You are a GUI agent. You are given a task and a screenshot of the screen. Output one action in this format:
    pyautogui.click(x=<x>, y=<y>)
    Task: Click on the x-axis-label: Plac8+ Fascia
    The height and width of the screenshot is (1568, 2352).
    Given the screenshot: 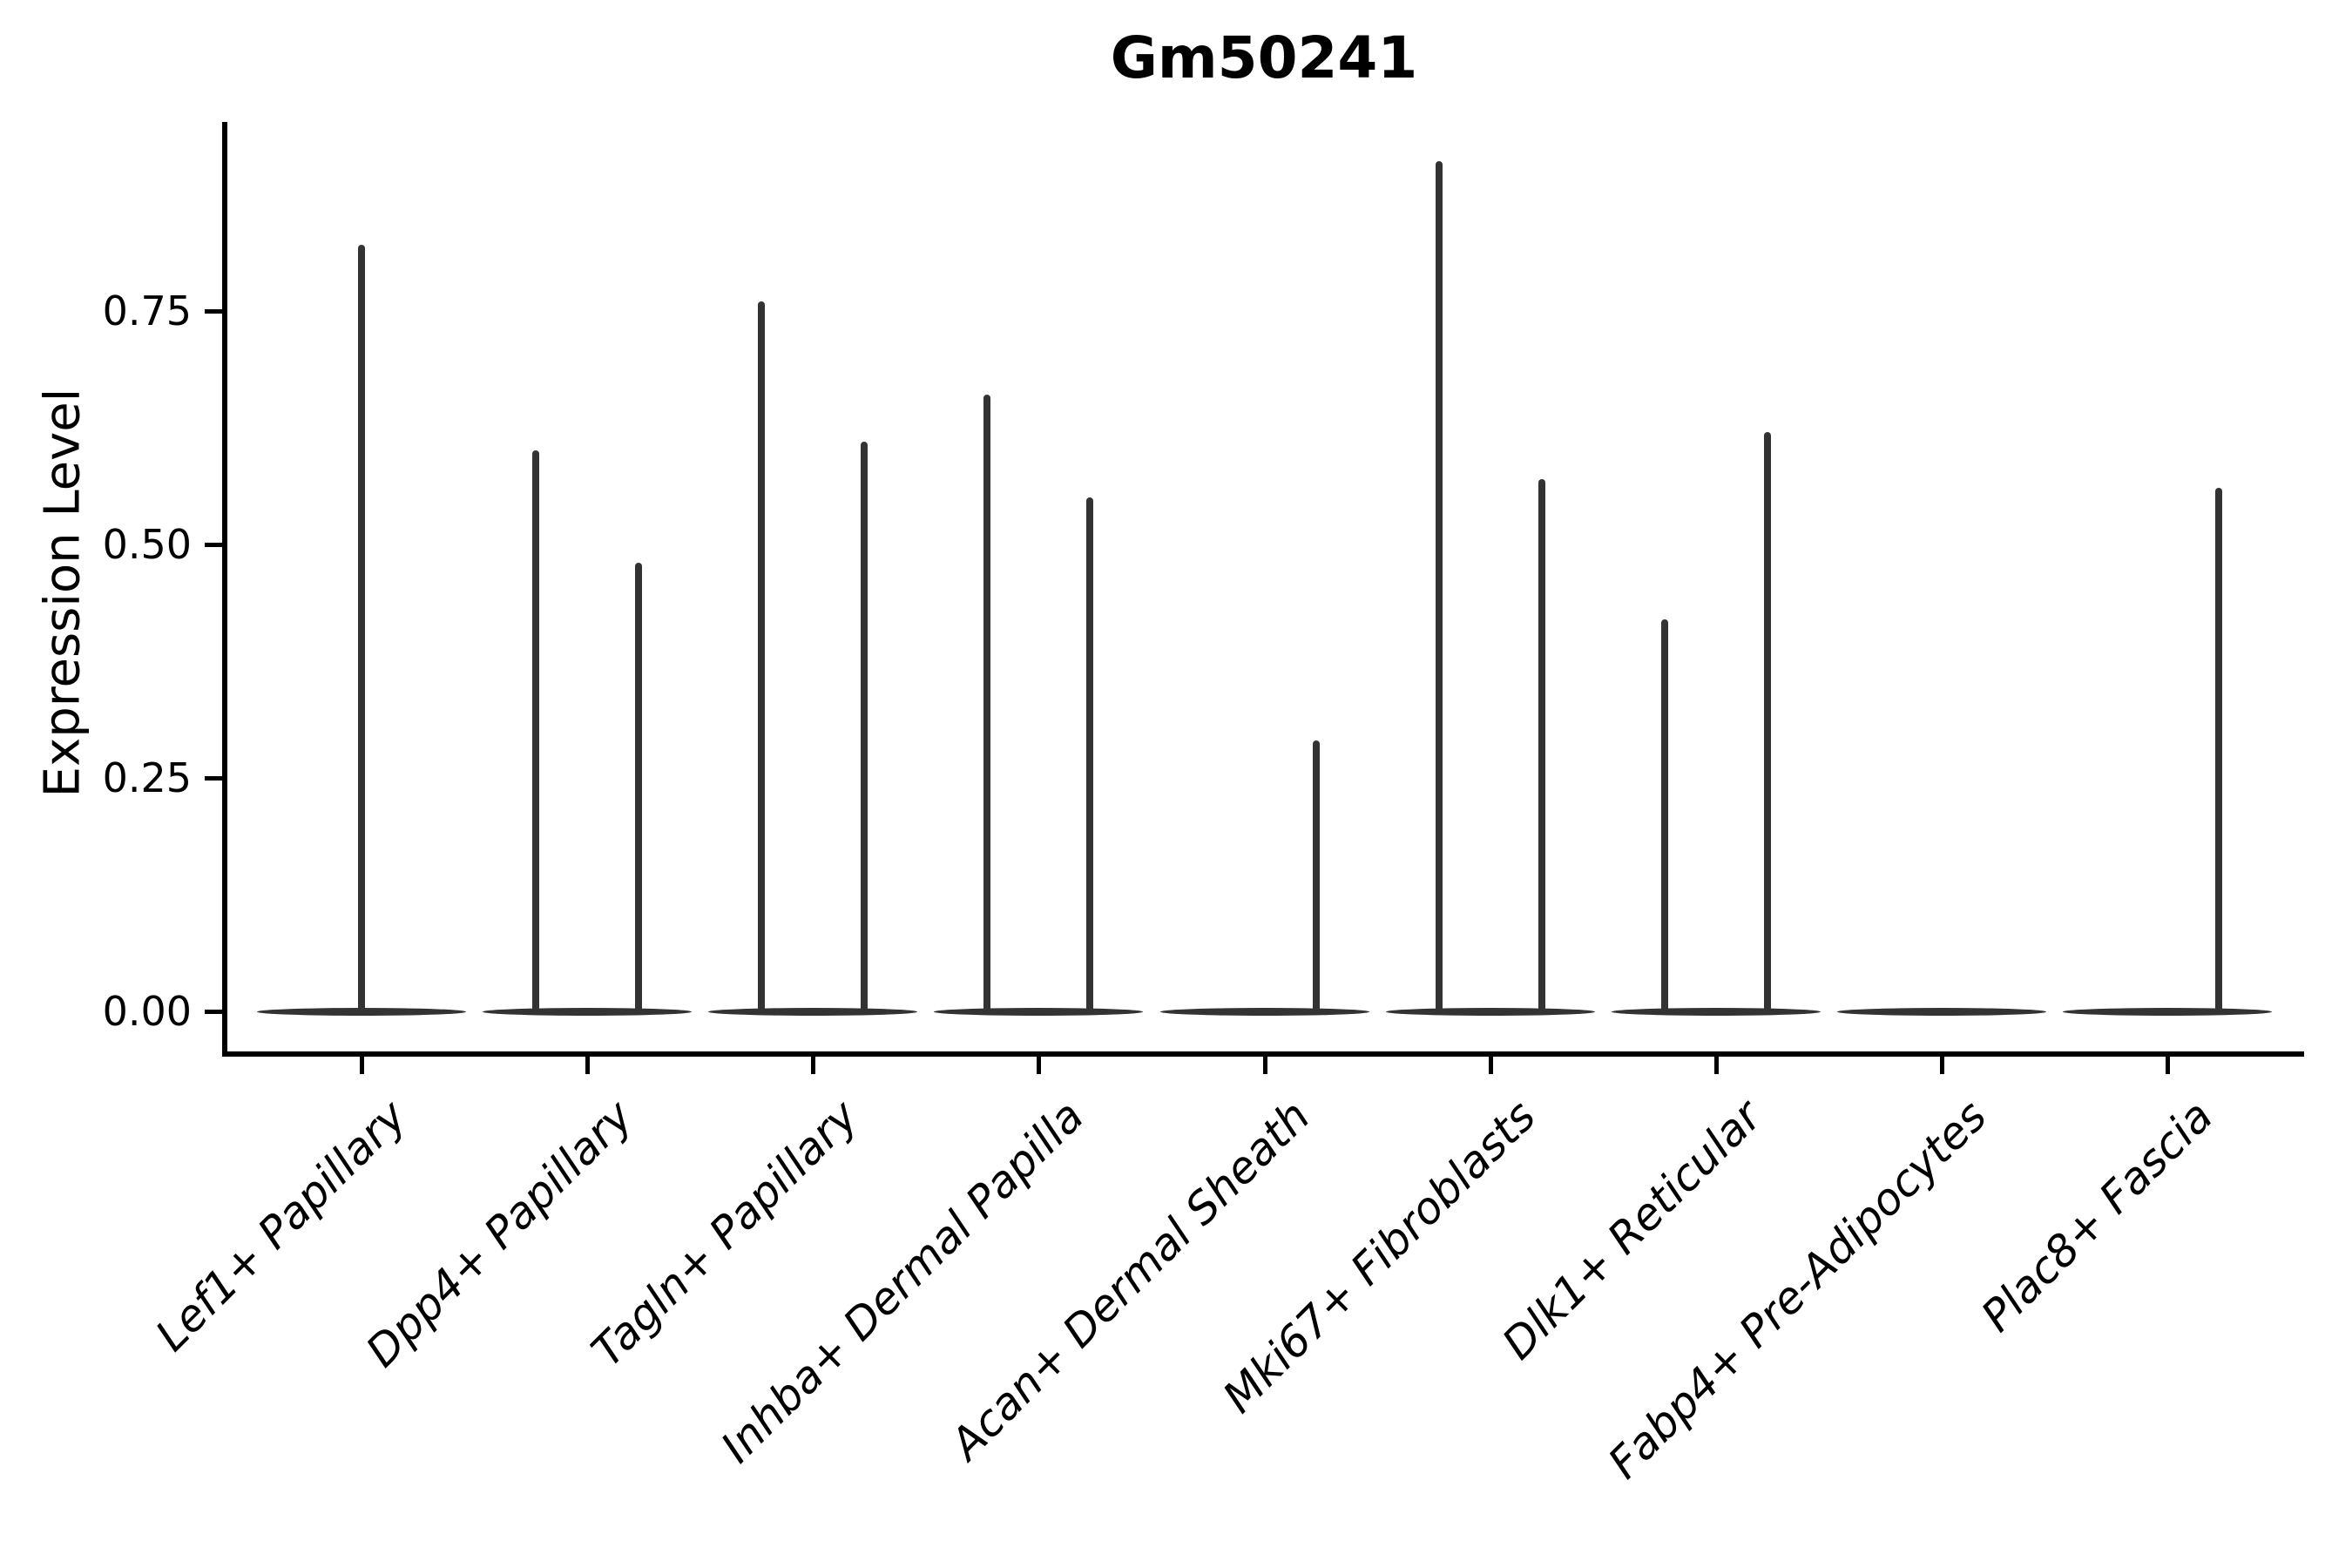 What is the action you would take?
    pyautogui.click(x=2097, y=1216)
    